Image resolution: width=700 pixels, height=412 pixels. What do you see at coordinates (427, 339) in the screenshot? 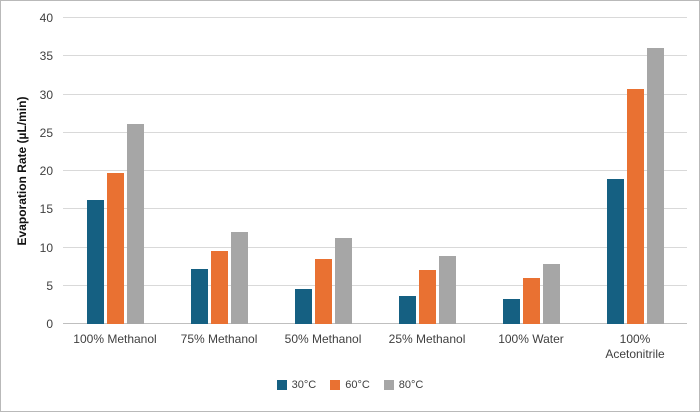
I see `x-category-label: 25% Methanol` at bounding box center [427, 339].